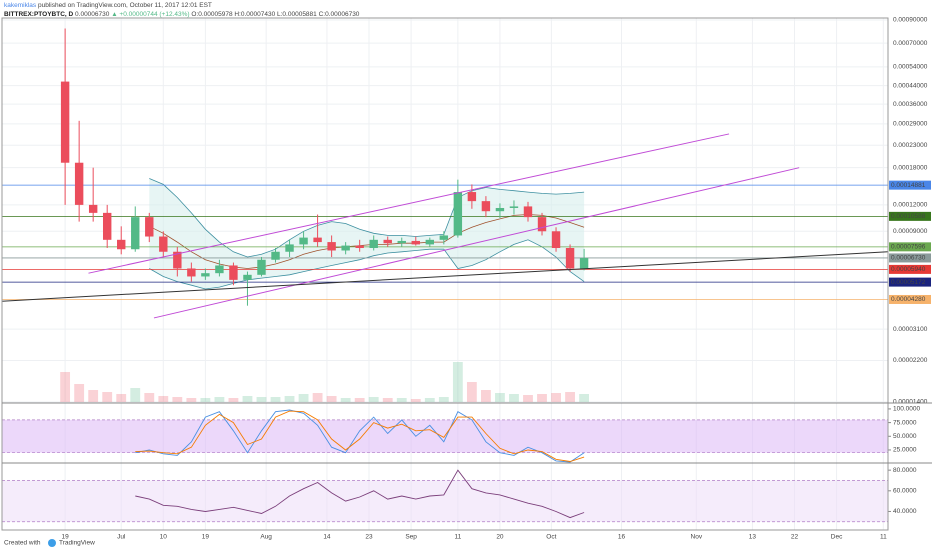  I want to click on x-tick-label: 23, so click(369, 537).